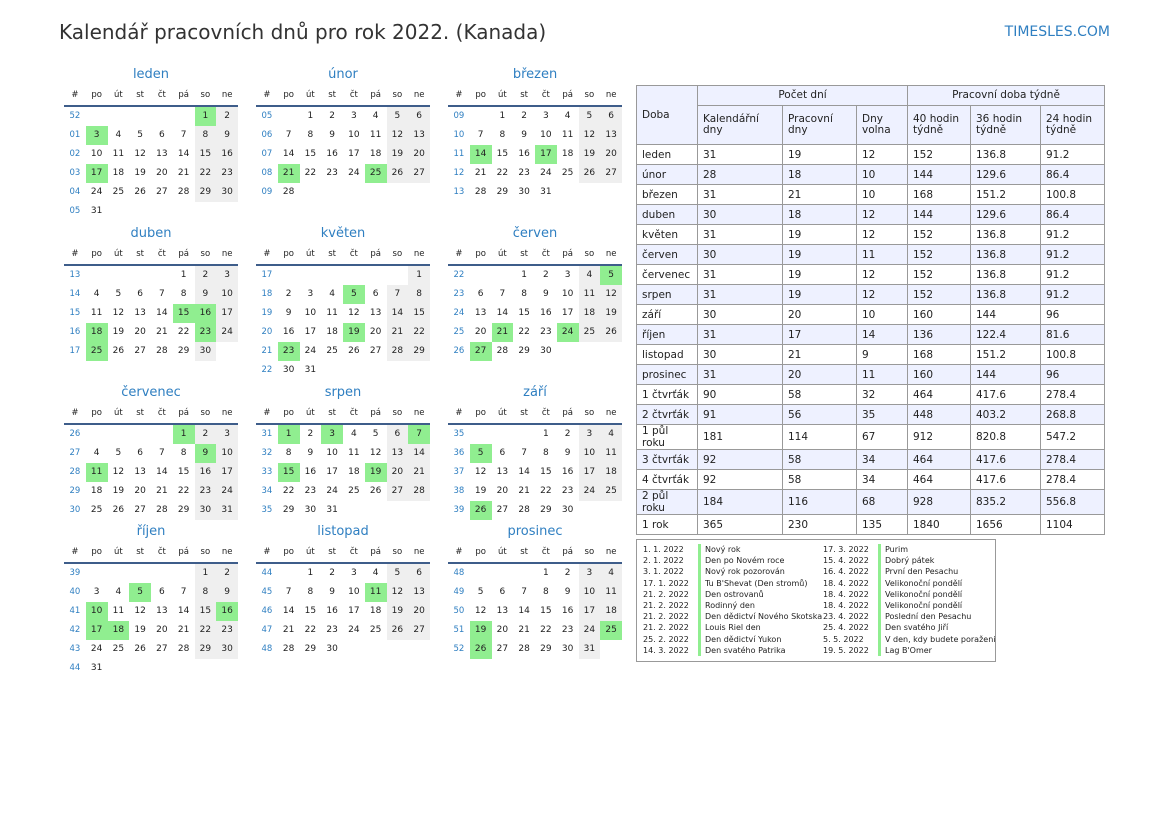 Image resolution: width=1169 pixels, height=827 pixels. Describe the element at coordinates (908, 628) in the screenshot. I see `holiday-item: 25. 4. 2022 Den svatého Jiří` at that location.